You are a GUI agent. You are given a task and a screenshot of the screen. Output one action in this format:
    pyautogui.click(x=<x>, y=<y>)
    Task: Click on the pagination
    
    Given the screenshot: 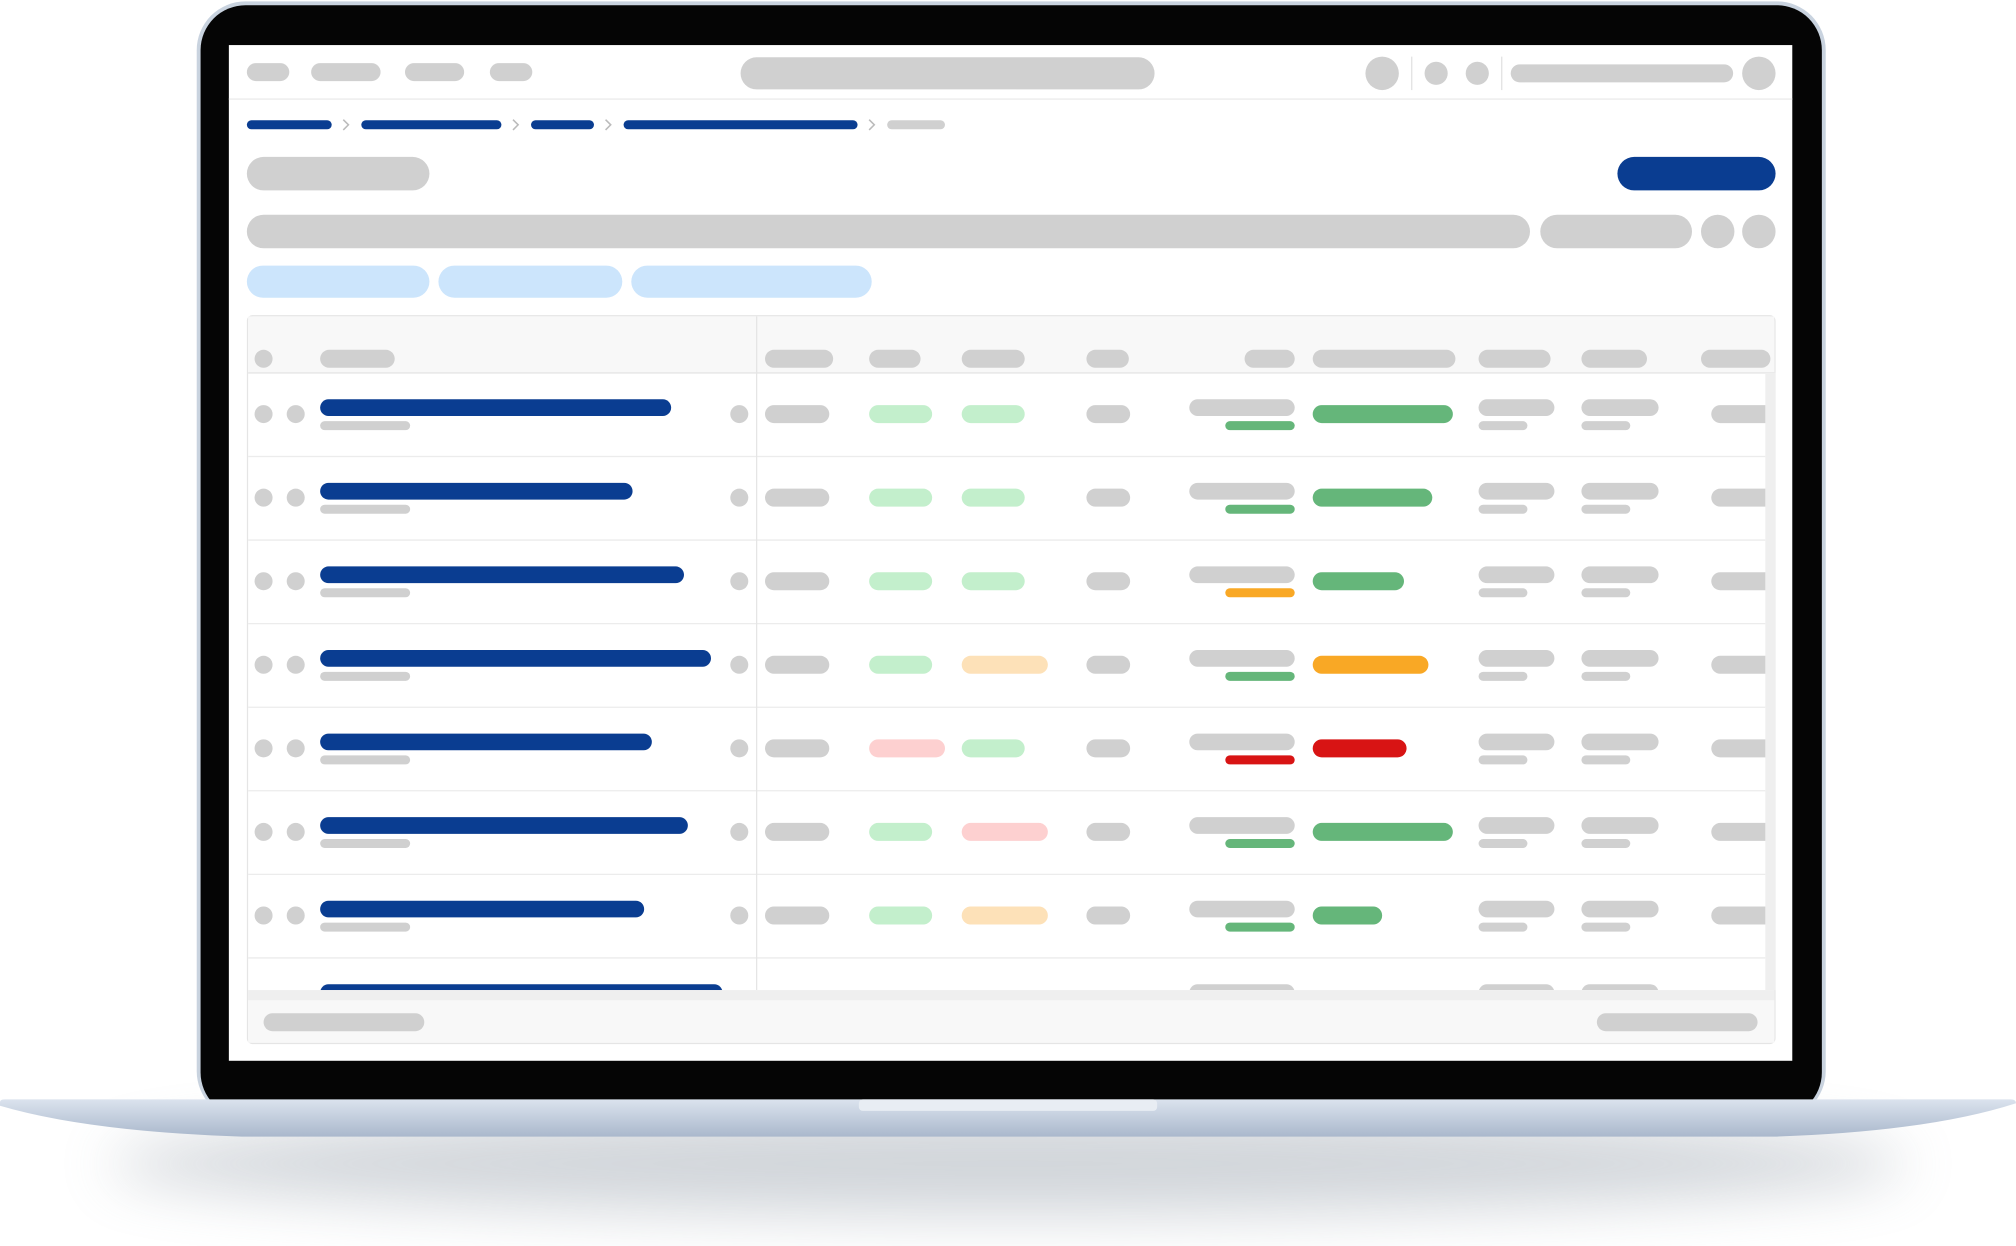 What is the action you would take?
    pyautogui.click(x=1677, y=1022)
    